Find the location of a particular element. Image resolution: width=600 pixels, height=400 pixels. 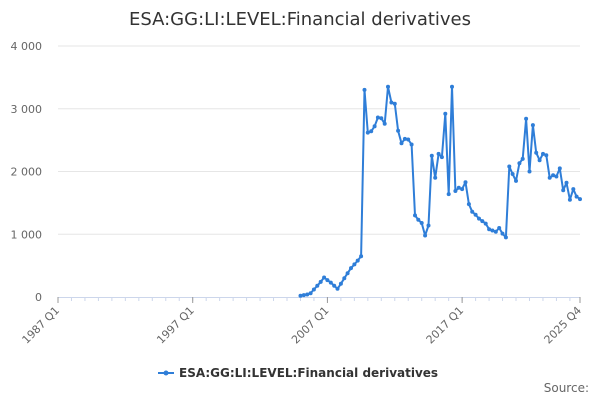

x-tick-label: 1987 Q1 is located at coordinates (41, 325).